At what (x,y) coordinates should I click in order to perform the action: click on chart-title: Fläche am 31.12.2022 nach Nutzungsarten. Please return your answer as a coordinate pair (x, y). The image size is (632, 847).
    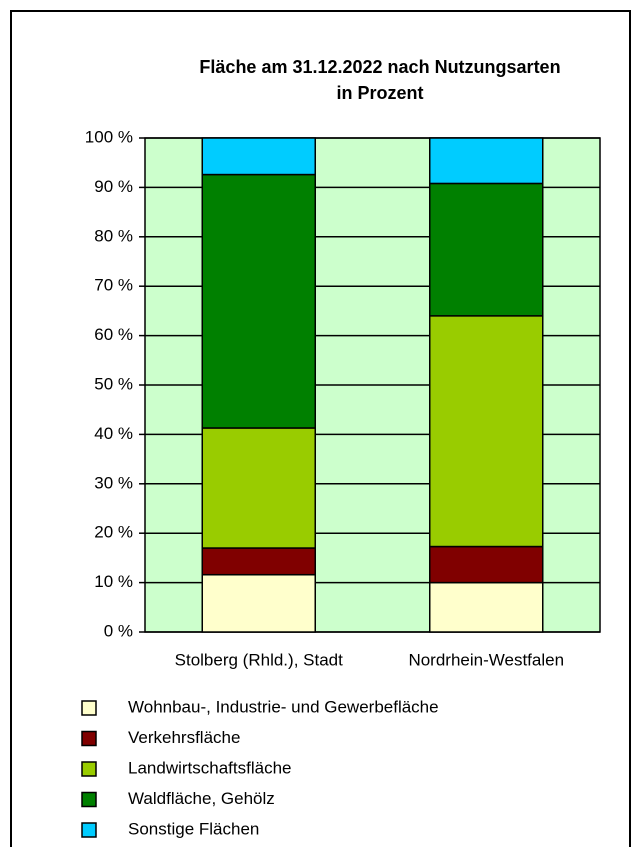
    Looking at the image, I should click on (379, 67).